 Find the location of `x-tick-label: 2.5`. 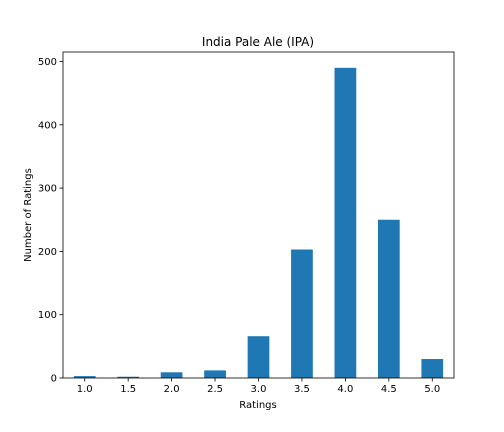

x-tick-label: 2.5 is located at coordinates (215, 389).